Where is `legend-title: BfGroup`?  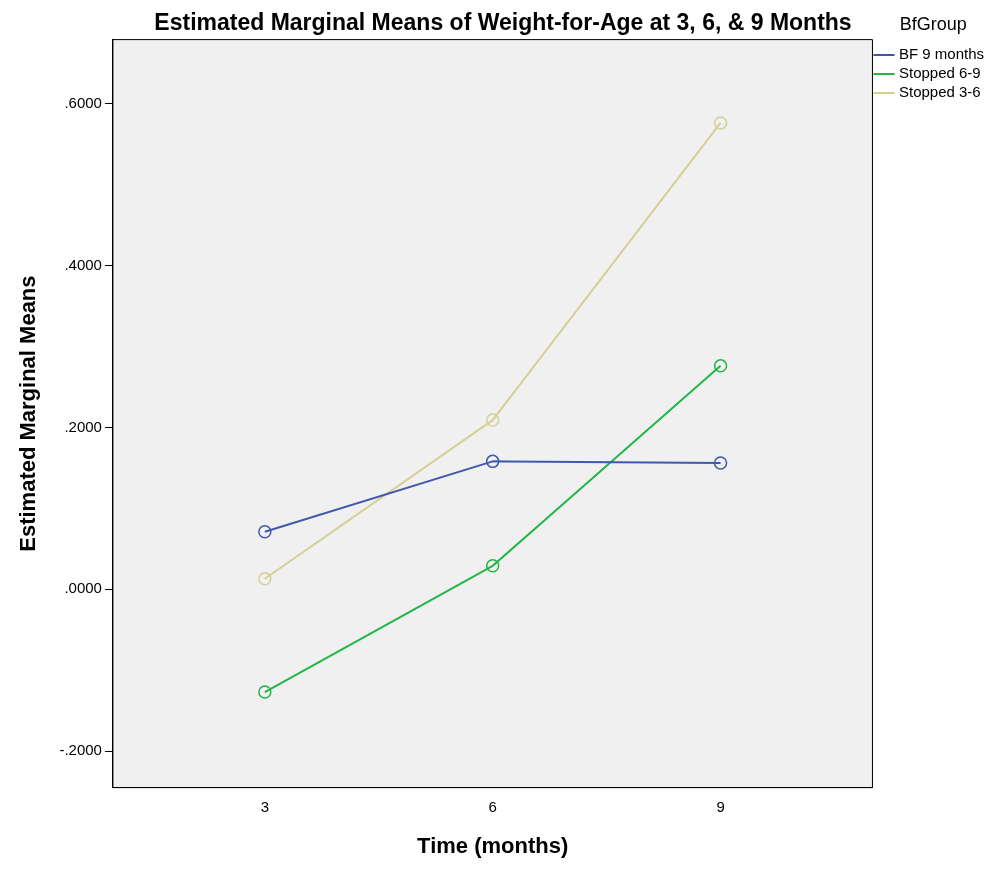
legend-title: BfGroup is located at coordinates (933, 23).